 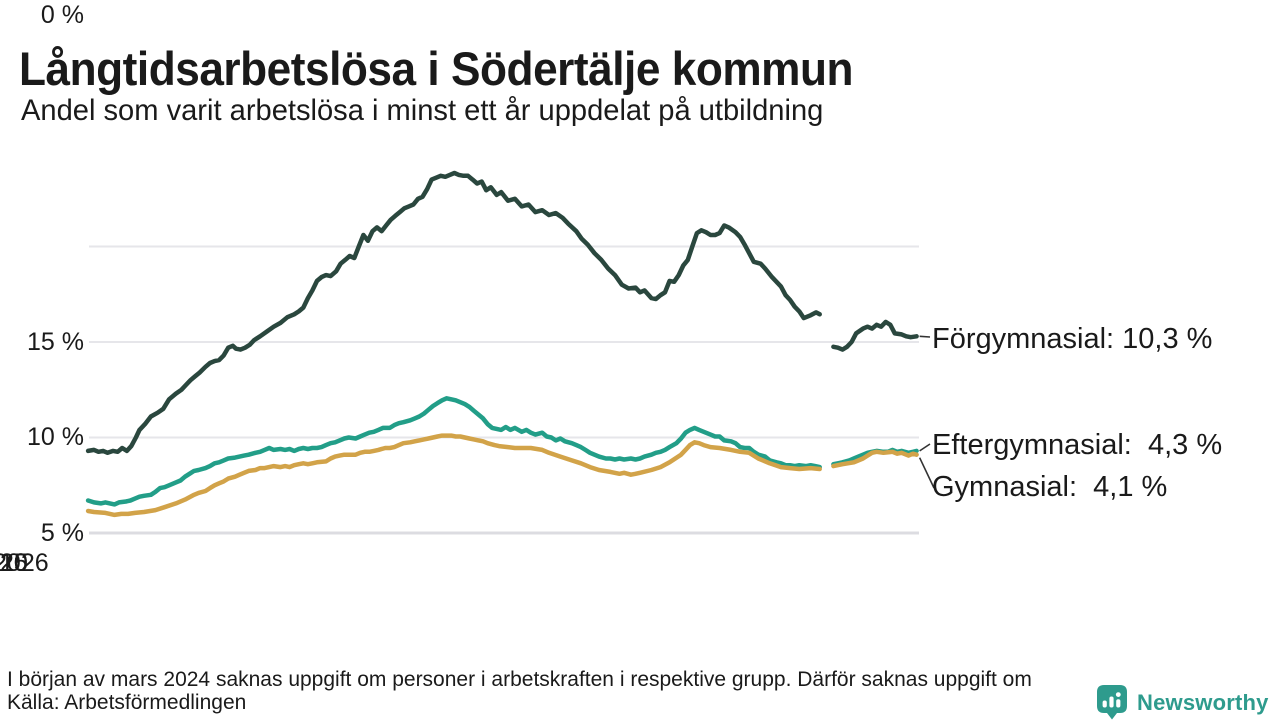 I want to click on x-axis-tick-label: 2010, so click(x=14, y=563).